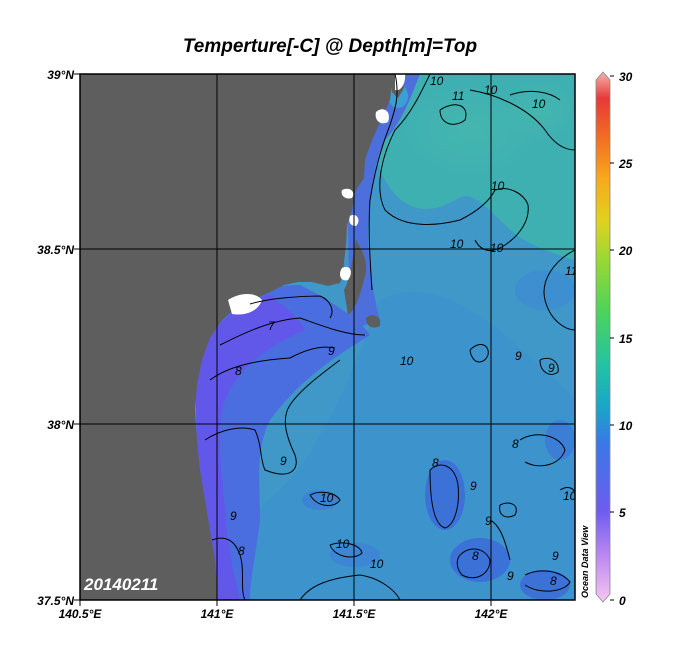 The image size is (684, 660). I want to click on lat-label-37-5: 37.5°N, so click(55, 601).